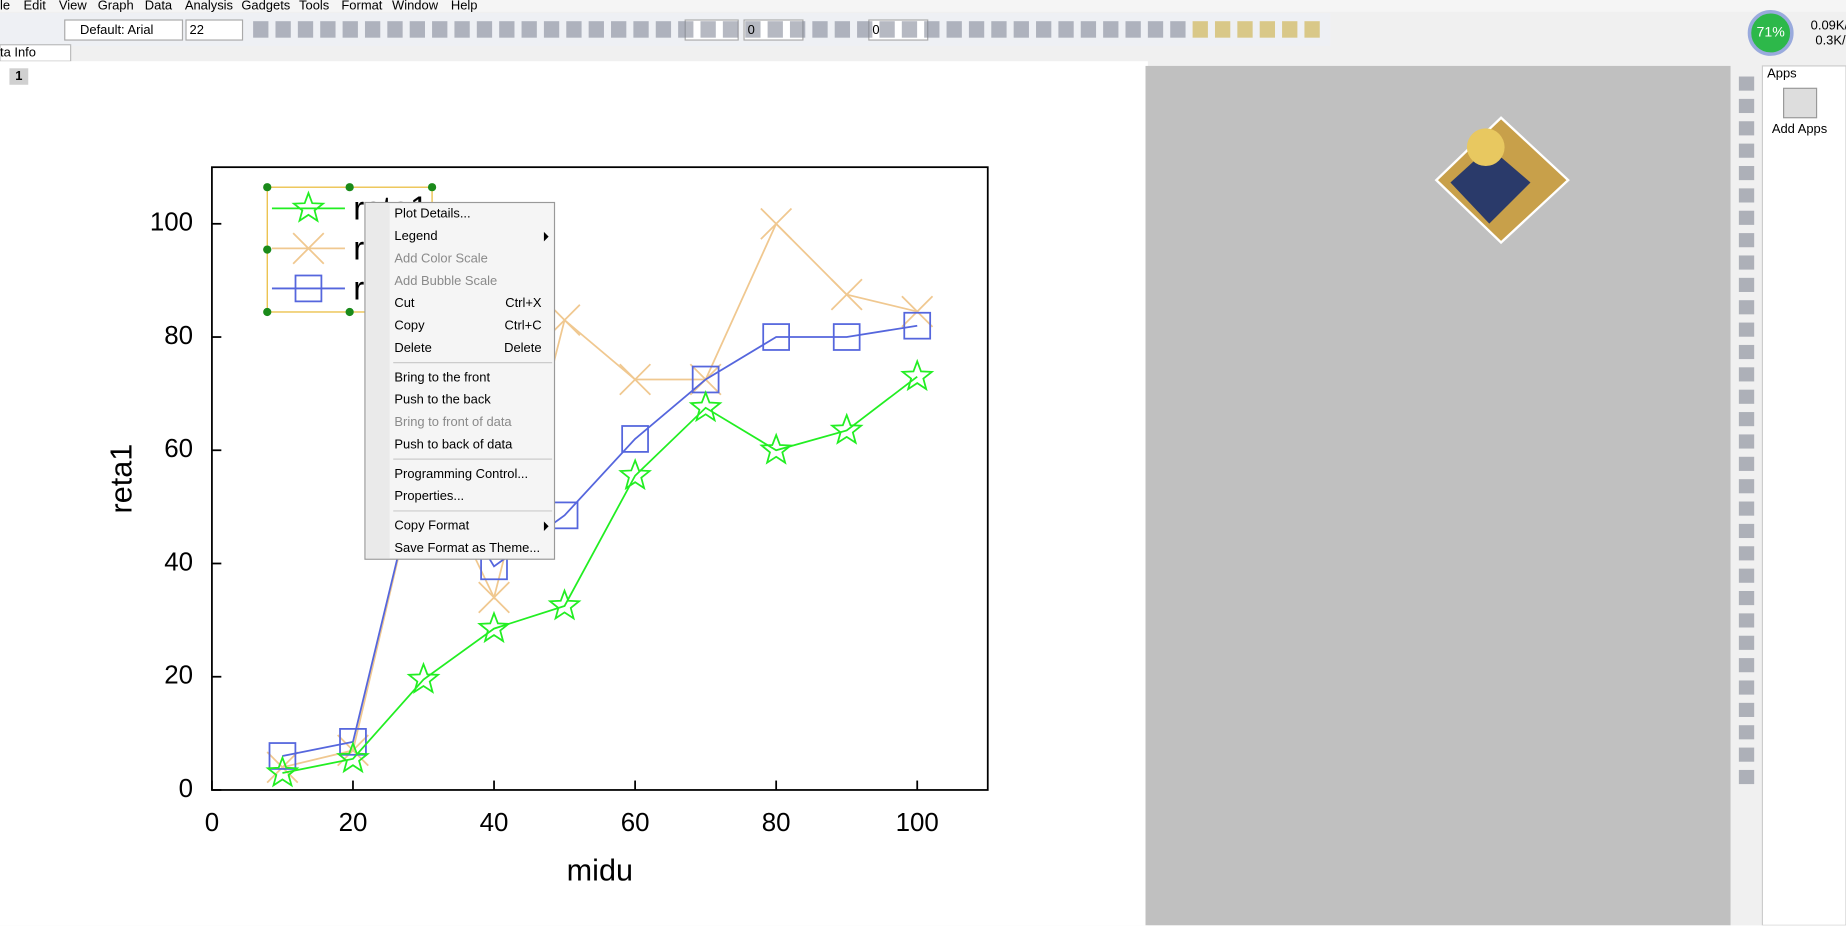 The height and width of the screenshot is (931, 1846). I want to click on add-apps-icon, so click(1800, 103).